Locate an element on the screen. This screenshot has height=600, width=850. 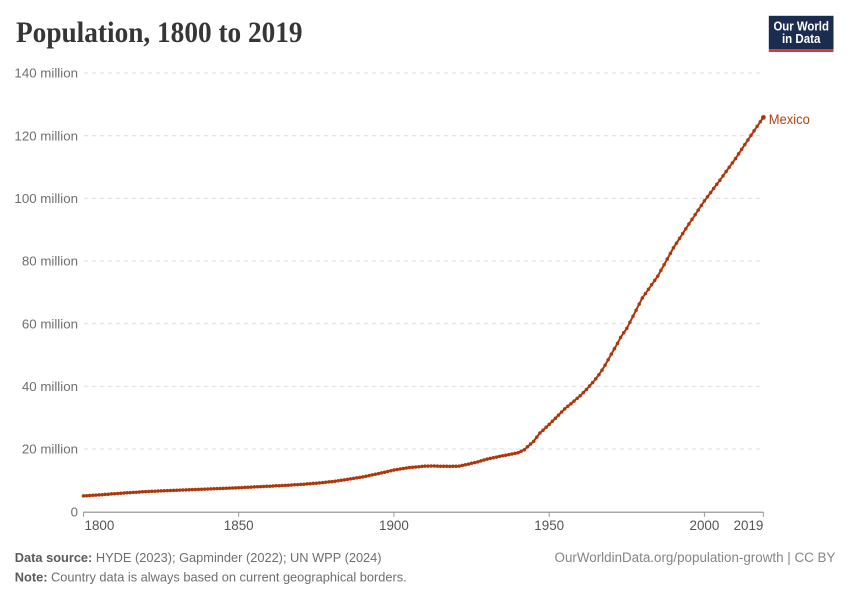
svg-text: Population, 1800 to 2019 is located at coordinates (159, 32).